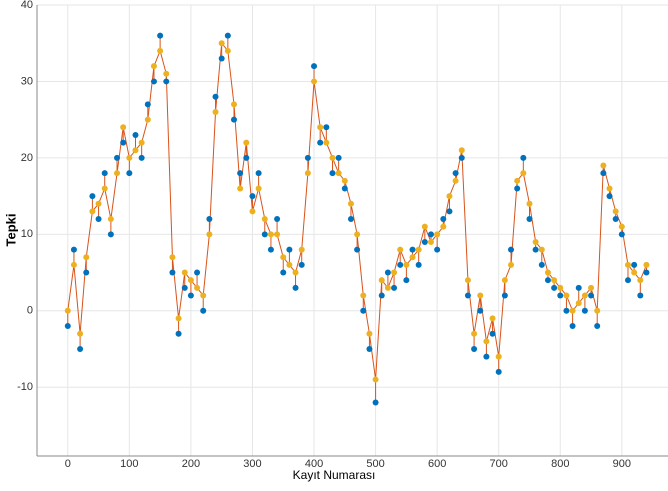  What do you see at coordinates (437, 464) in the screenshot?
I see `x-tick-label: 600` at bounding box center [437, 464].